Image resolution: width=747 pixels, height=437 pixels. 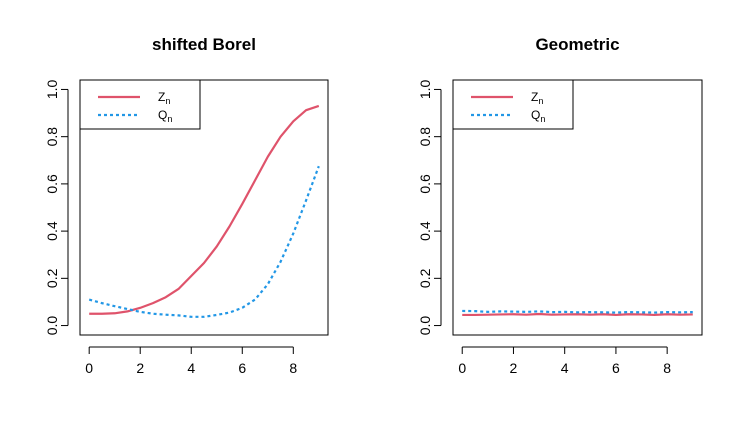 I want to click on chart-title: shifted Borel, so click(x=204, y=44).